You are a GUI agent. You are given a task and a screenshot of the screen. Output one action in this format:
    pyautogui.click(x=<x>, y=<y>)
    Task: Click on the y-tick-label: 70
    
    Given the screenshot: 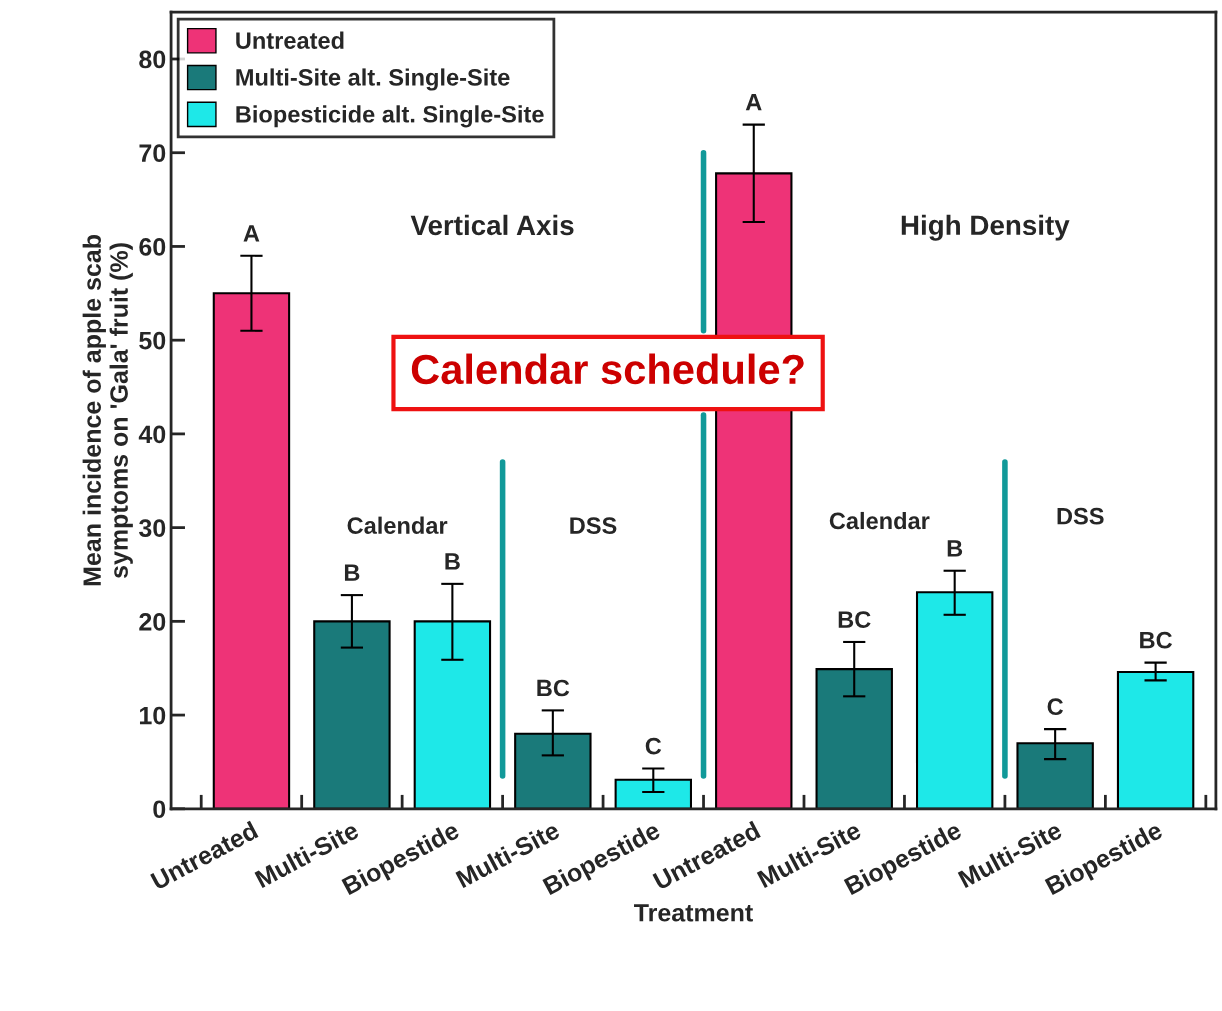 What is the action you would take?
    pyautogui.click(x=152, y=153)
    